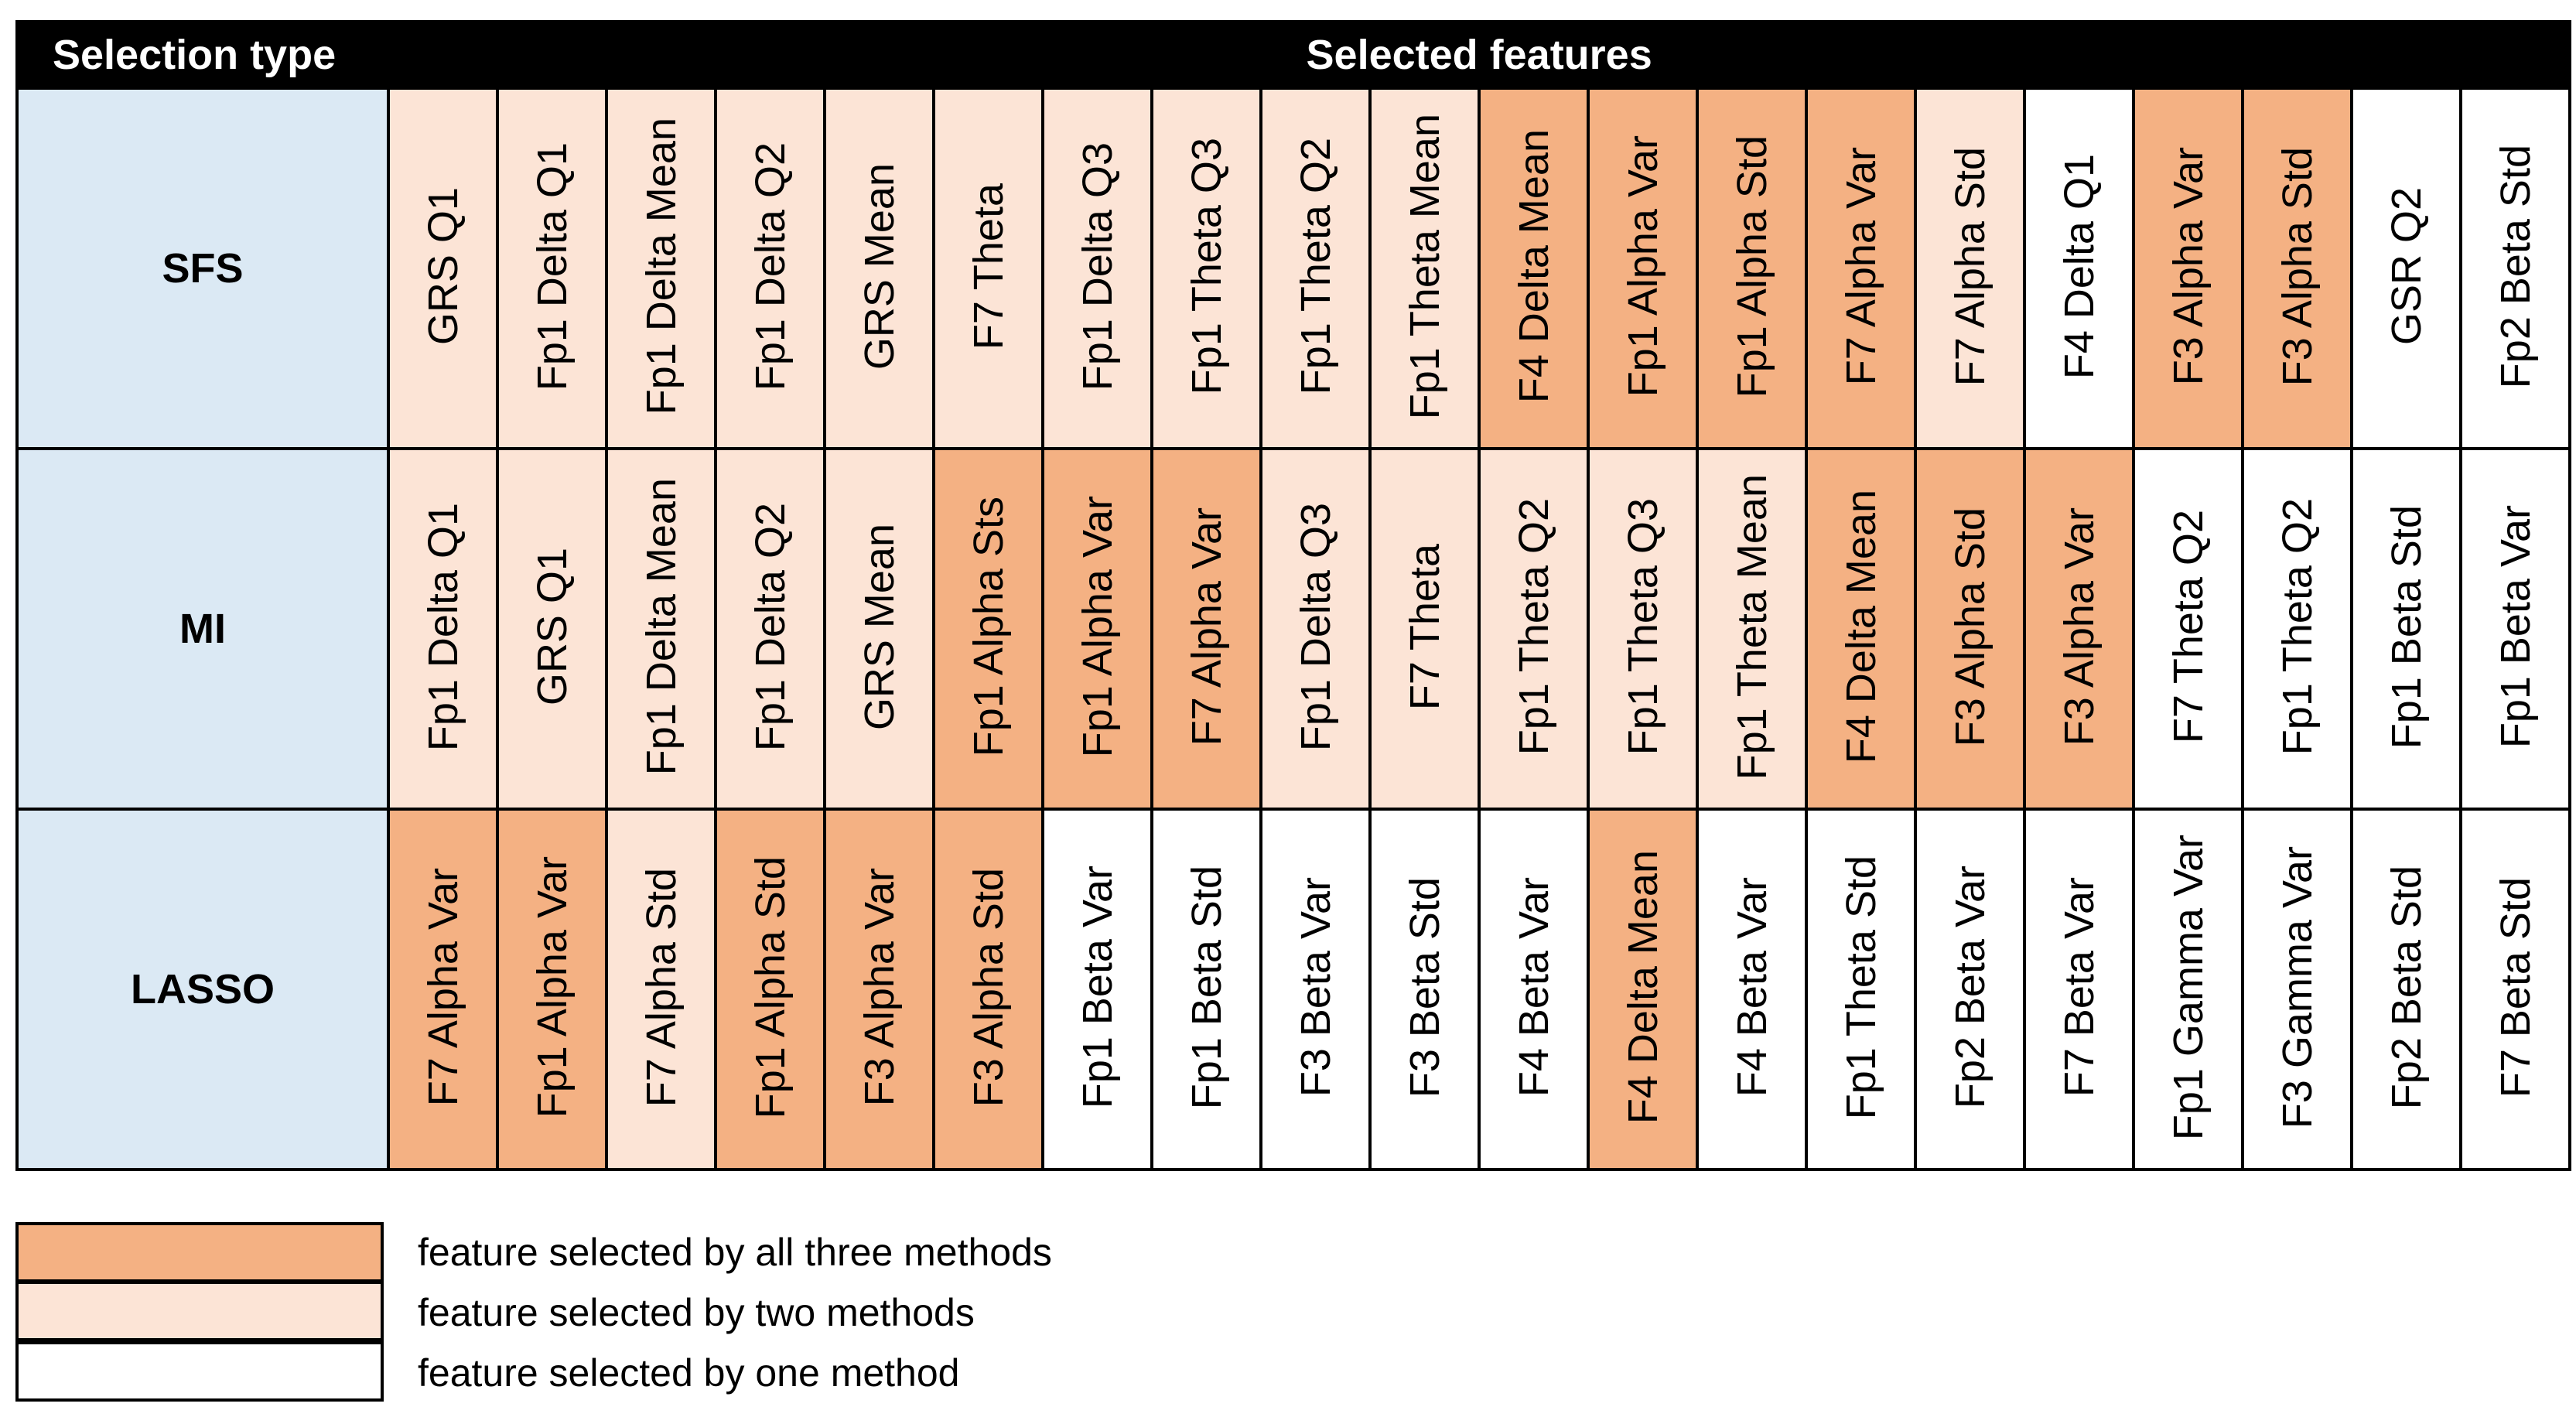 The width and height of the screenshot is (2576, 1424). Describe the element at coordinates (696, 1312) in the screenshot. I see `legend-label: feature selected by two methods` at that location.